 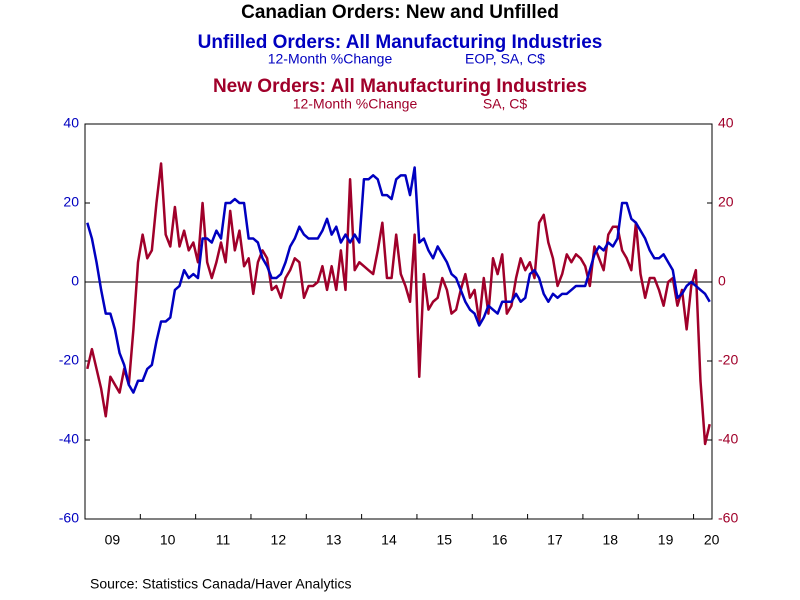 What do you see at coordinates (505, 59) in the screenshot?
I see `series-notes: EOP, SA, C$` at bounding box center [505, 59].